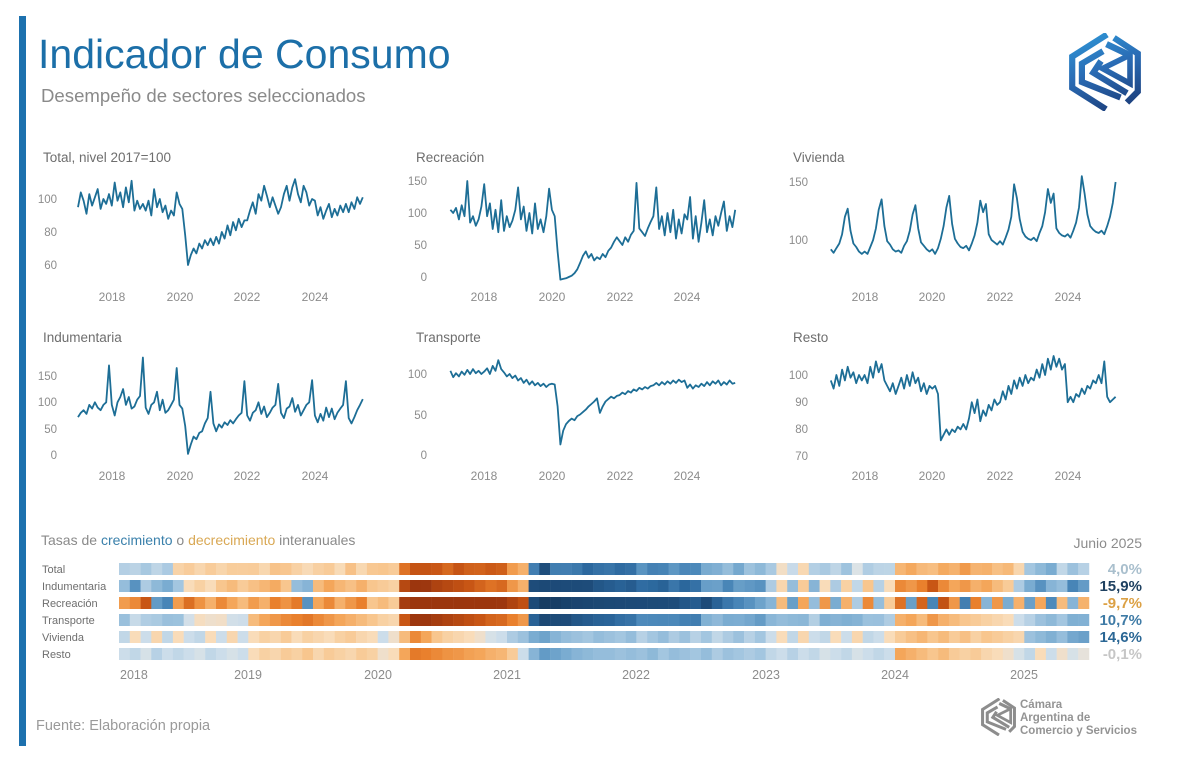 This screenshot has width=1200, height=779. I want to click on svg-text: Total, so click(53, 570).